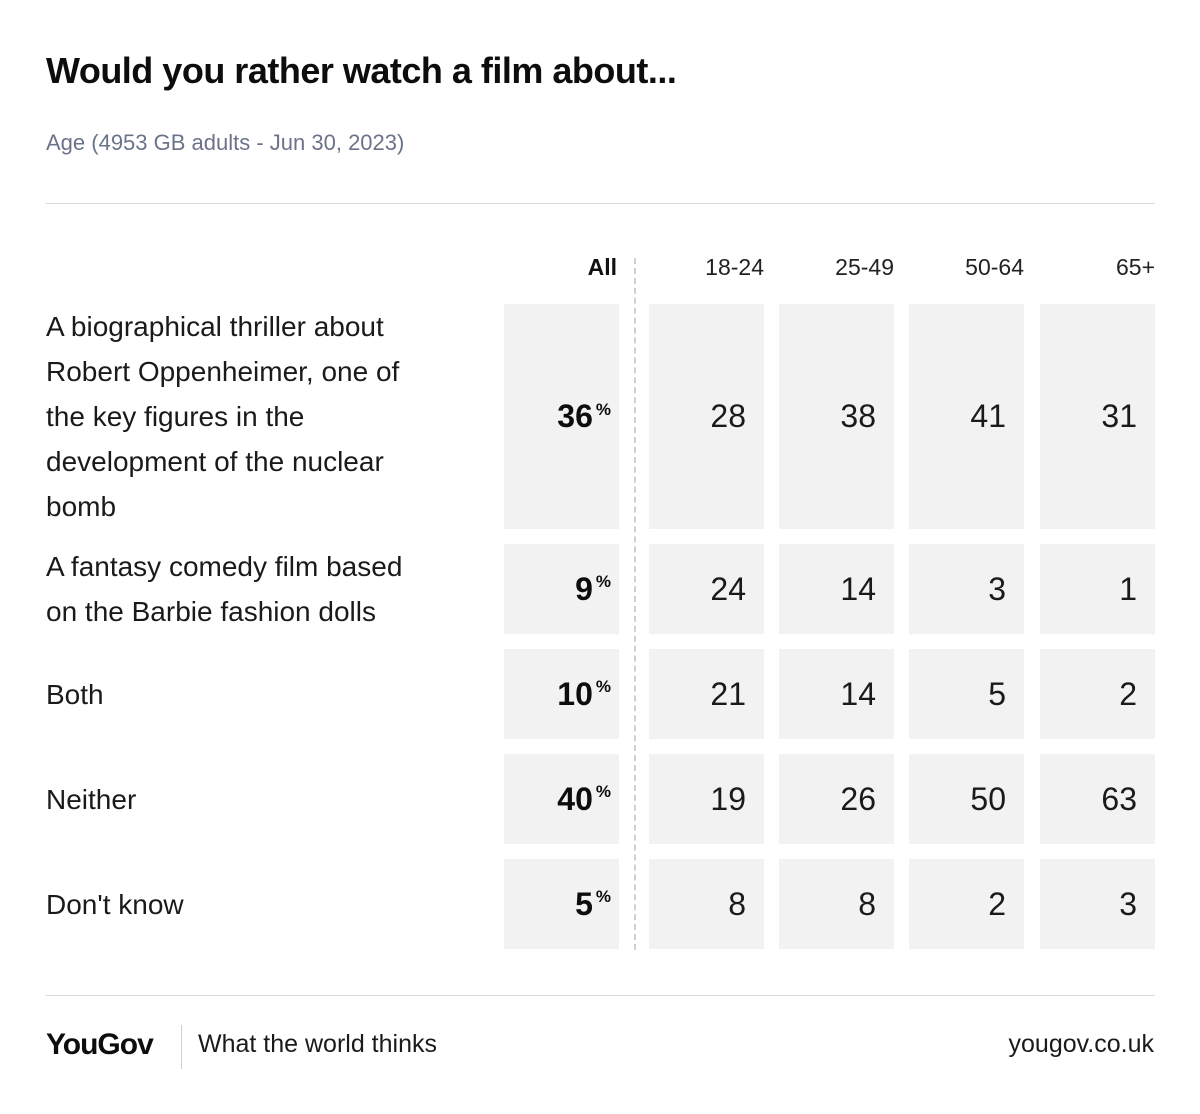 The width and height of the screenshot is (1200, 1114). Describe the element at coordinates (575, 693) in the screenshot. I see `value-label: 10` at that location.